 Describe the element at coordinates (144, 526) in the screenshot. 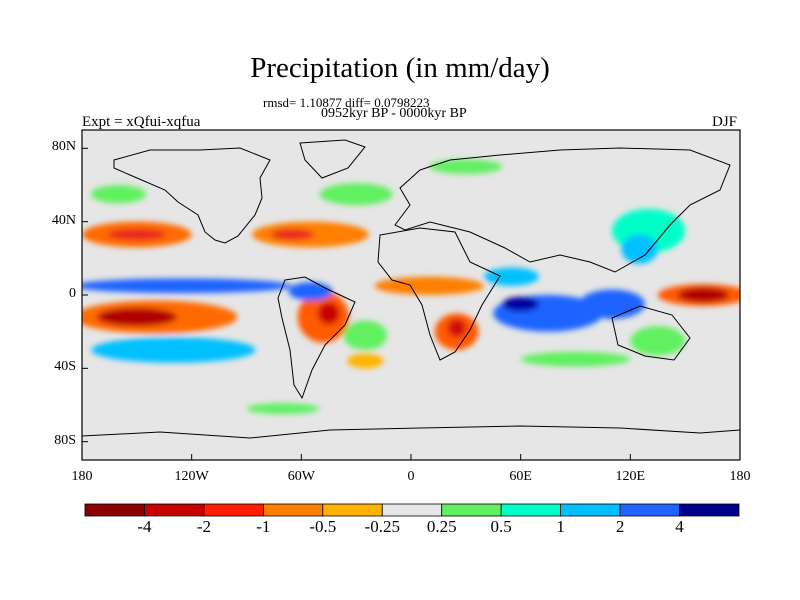

I see `colorbar-label: -4` at that location.